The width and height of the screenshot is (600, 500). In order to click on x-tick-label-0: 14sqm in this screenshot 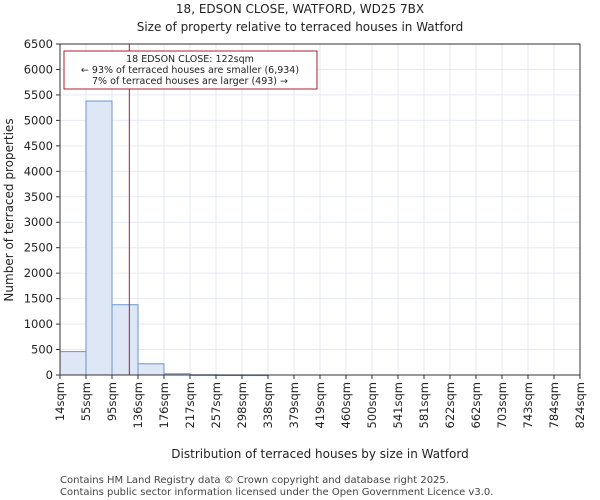, I will do `click(60, 401)`.